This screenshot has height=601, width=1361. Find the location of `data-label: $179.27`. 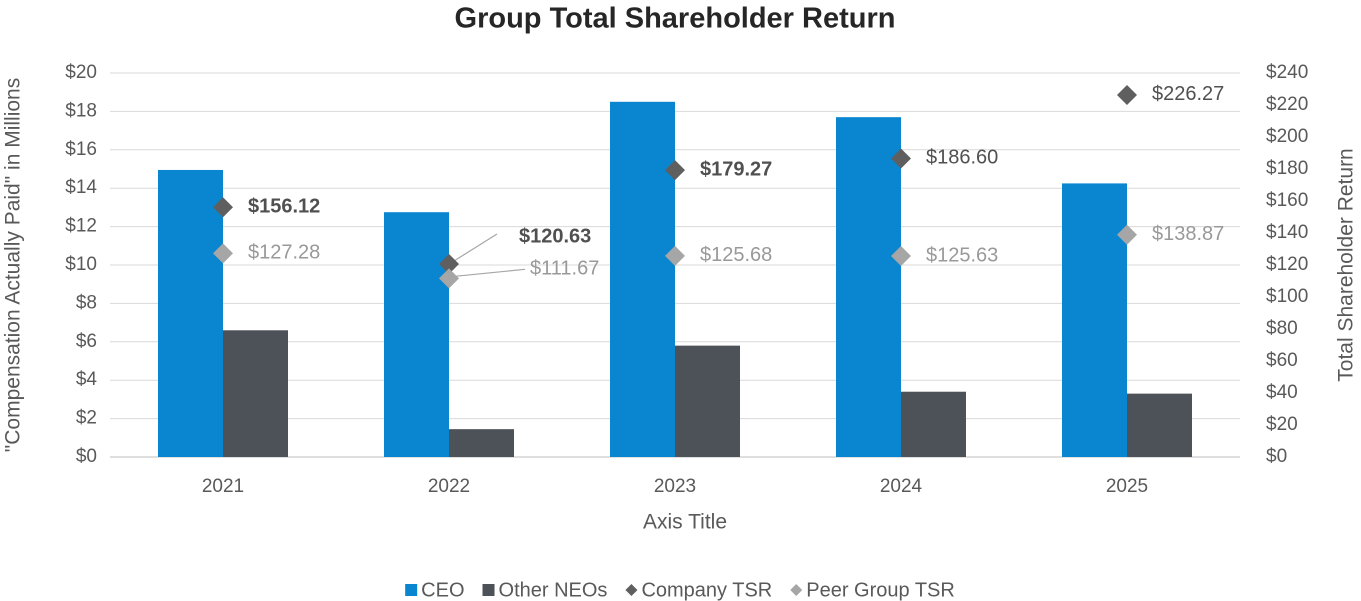

data-label: $179.27 is located at coordinates (736, 169).